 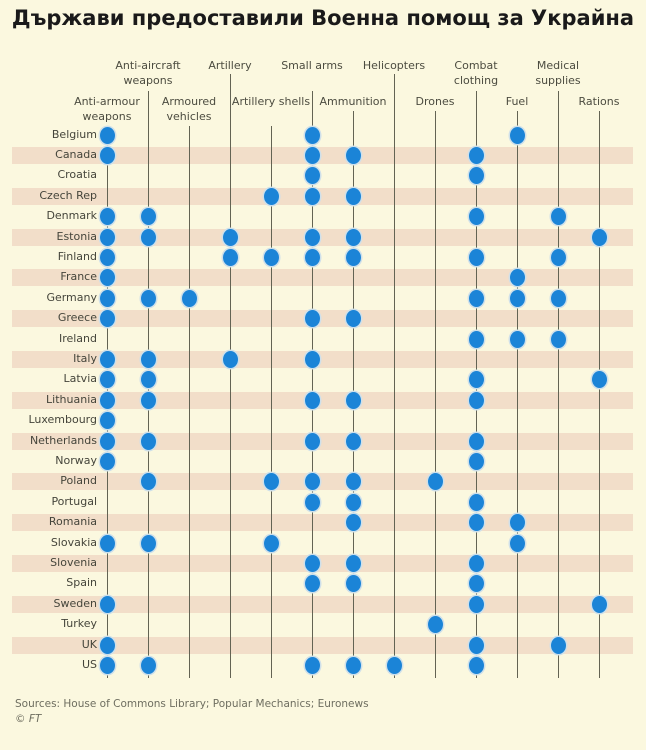 What do you see at coordinates (74, 501) in the screenshot?
I see `country-label-portugal: Portugal` at bounding box center [74, 501].